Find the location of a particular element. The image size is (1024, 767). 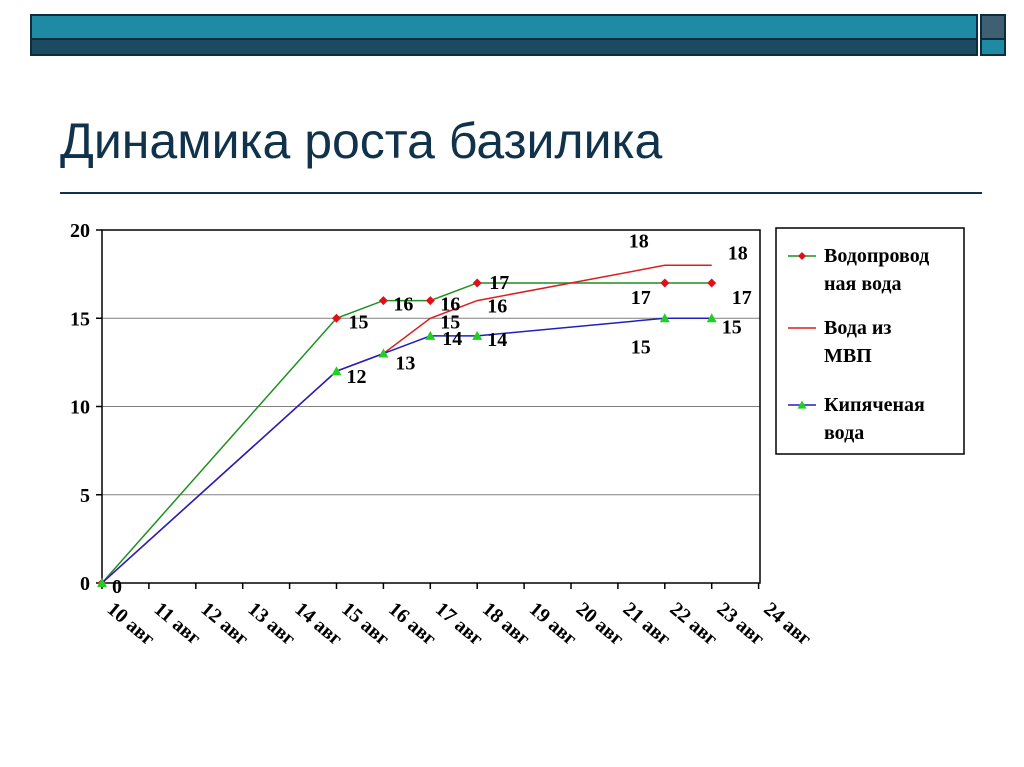

y-tick-label: 5 is located at coordinates (85, 496).